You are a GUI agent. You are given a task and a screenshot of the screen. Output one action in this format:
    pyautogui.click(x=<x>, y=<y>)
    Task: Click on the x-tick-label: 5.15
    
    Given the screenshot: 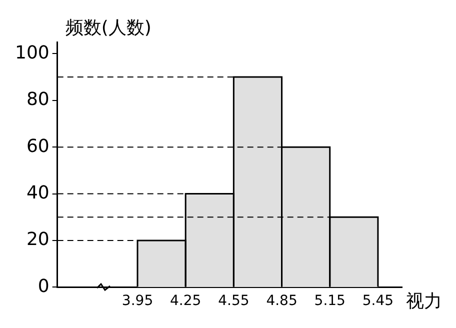 What is the action you would take?
    pyautogui.click(x=330, y=301)
    